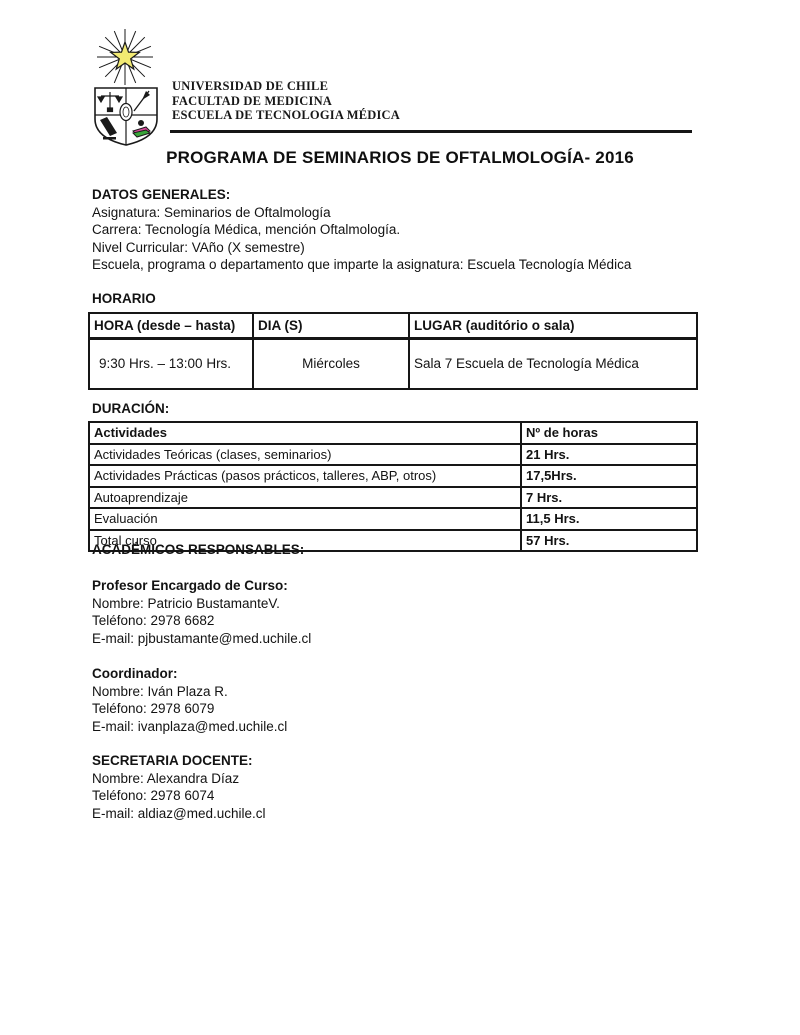  Describe the element at coordinates (125, 55) in the screenshot. I see `star-icon` at that location.